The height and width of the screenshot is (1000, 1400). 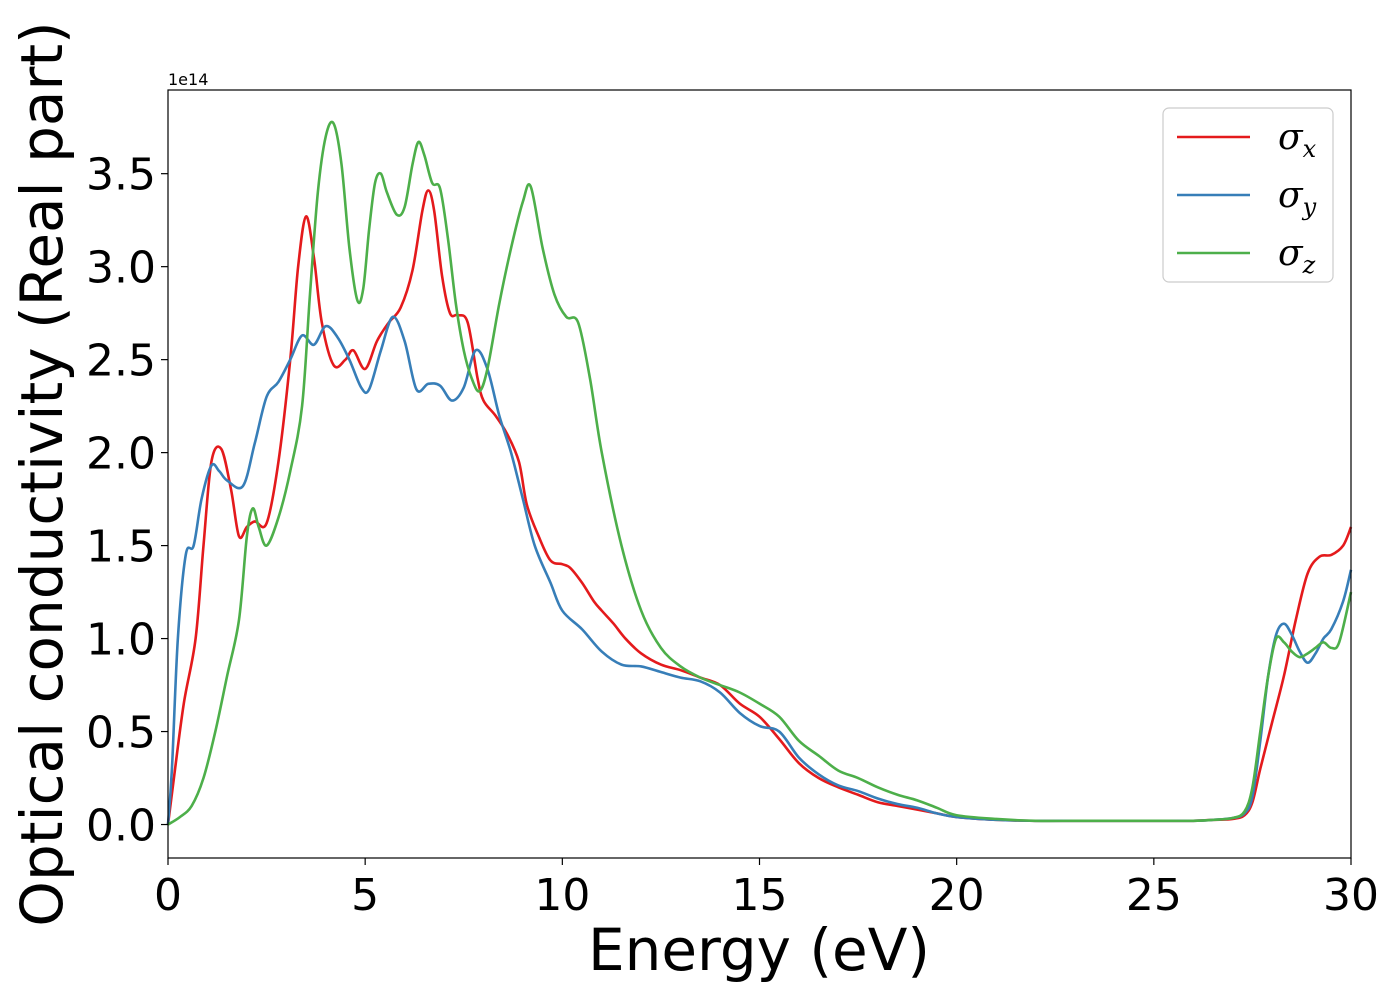 I want to click on y-tick-label: 3.0, so click(x=121, y=268).